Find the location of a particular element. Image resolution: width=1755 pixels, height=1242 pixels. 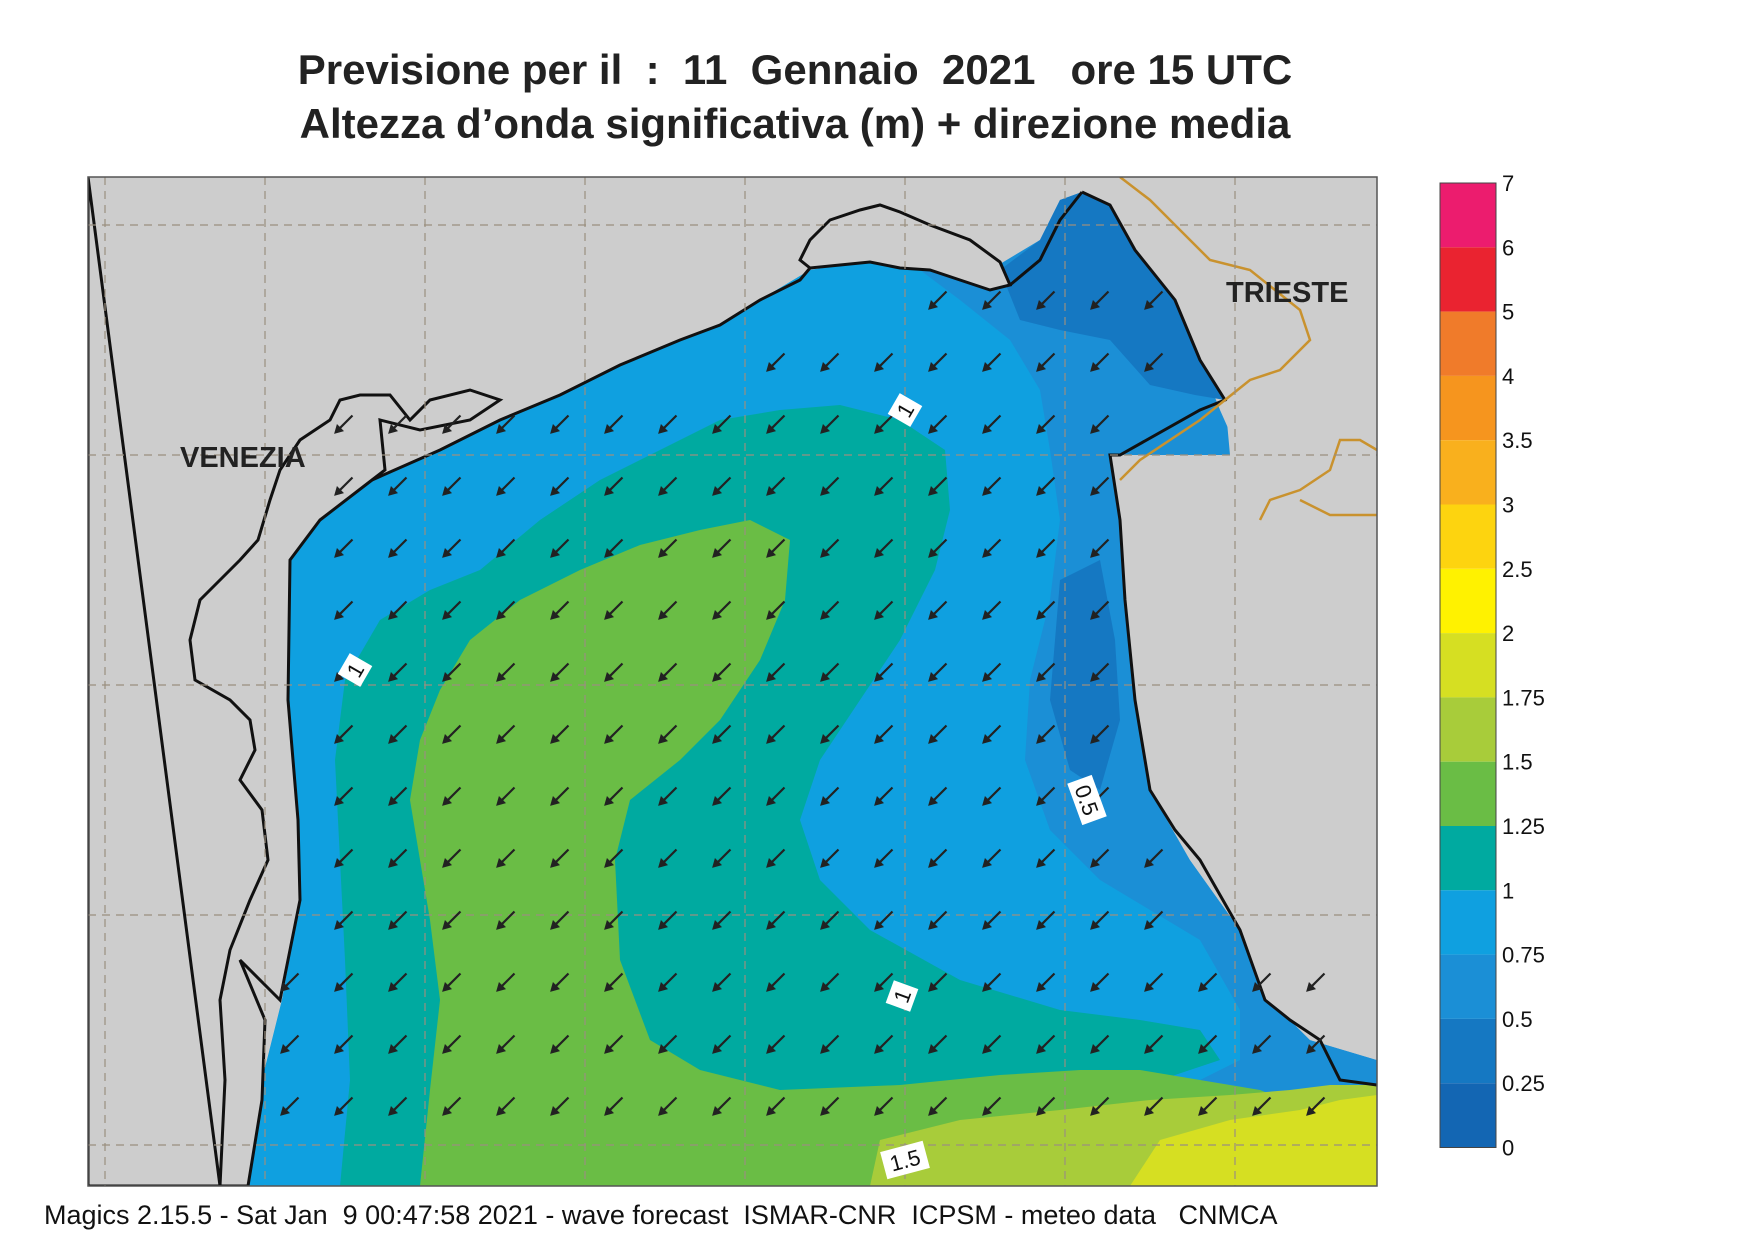

legend-label: 5 is located at coordinates (1508, 312).